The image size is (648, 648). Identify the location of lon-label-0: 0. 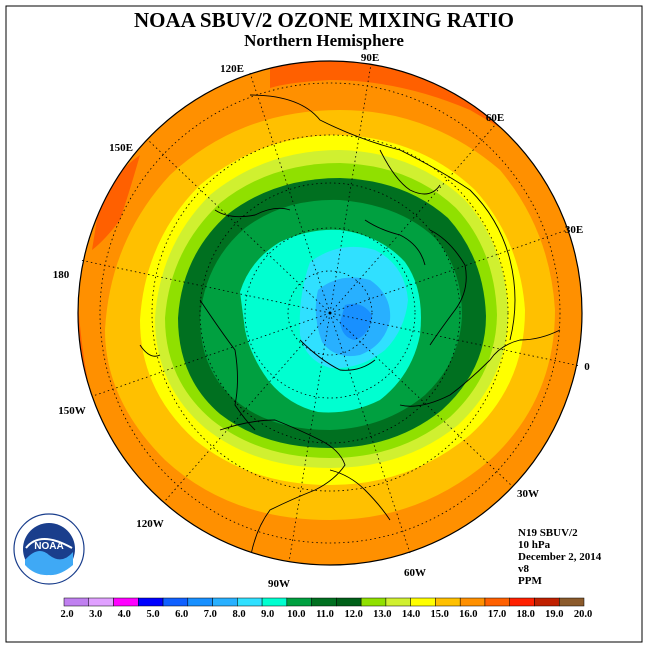
(587, 367).